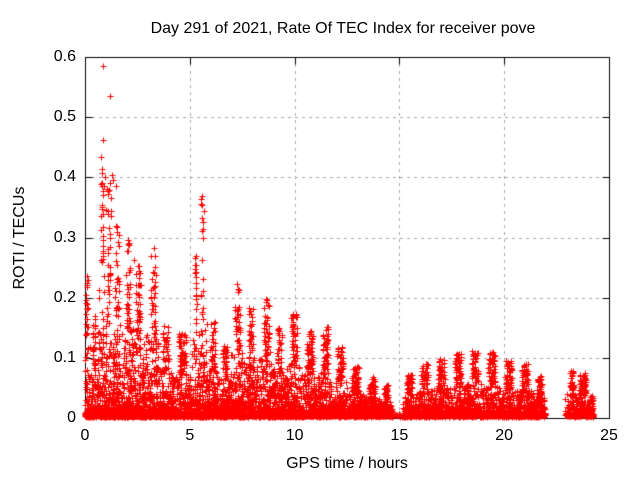  I want to click on y-tick-label: 0.3, so click(64, 237).